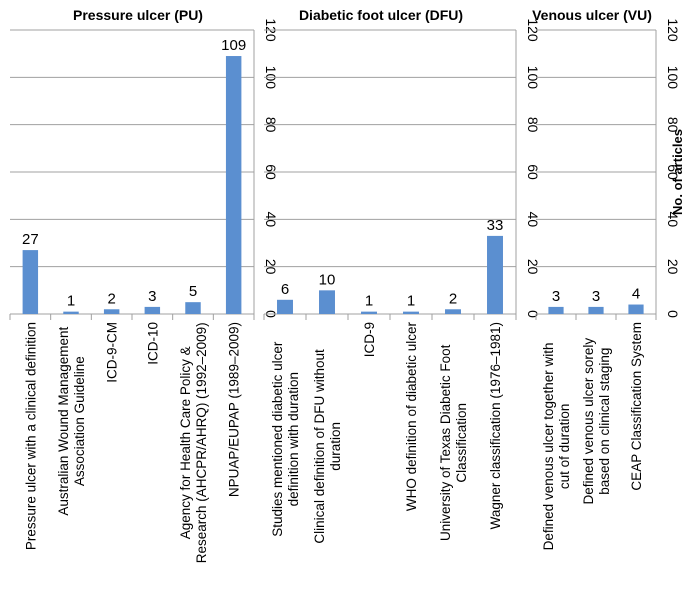 The height and width of the screenshot is (601, 696). I want to click on panel-title: Diabetic foot ulcer (DFU), so click(381, 15).